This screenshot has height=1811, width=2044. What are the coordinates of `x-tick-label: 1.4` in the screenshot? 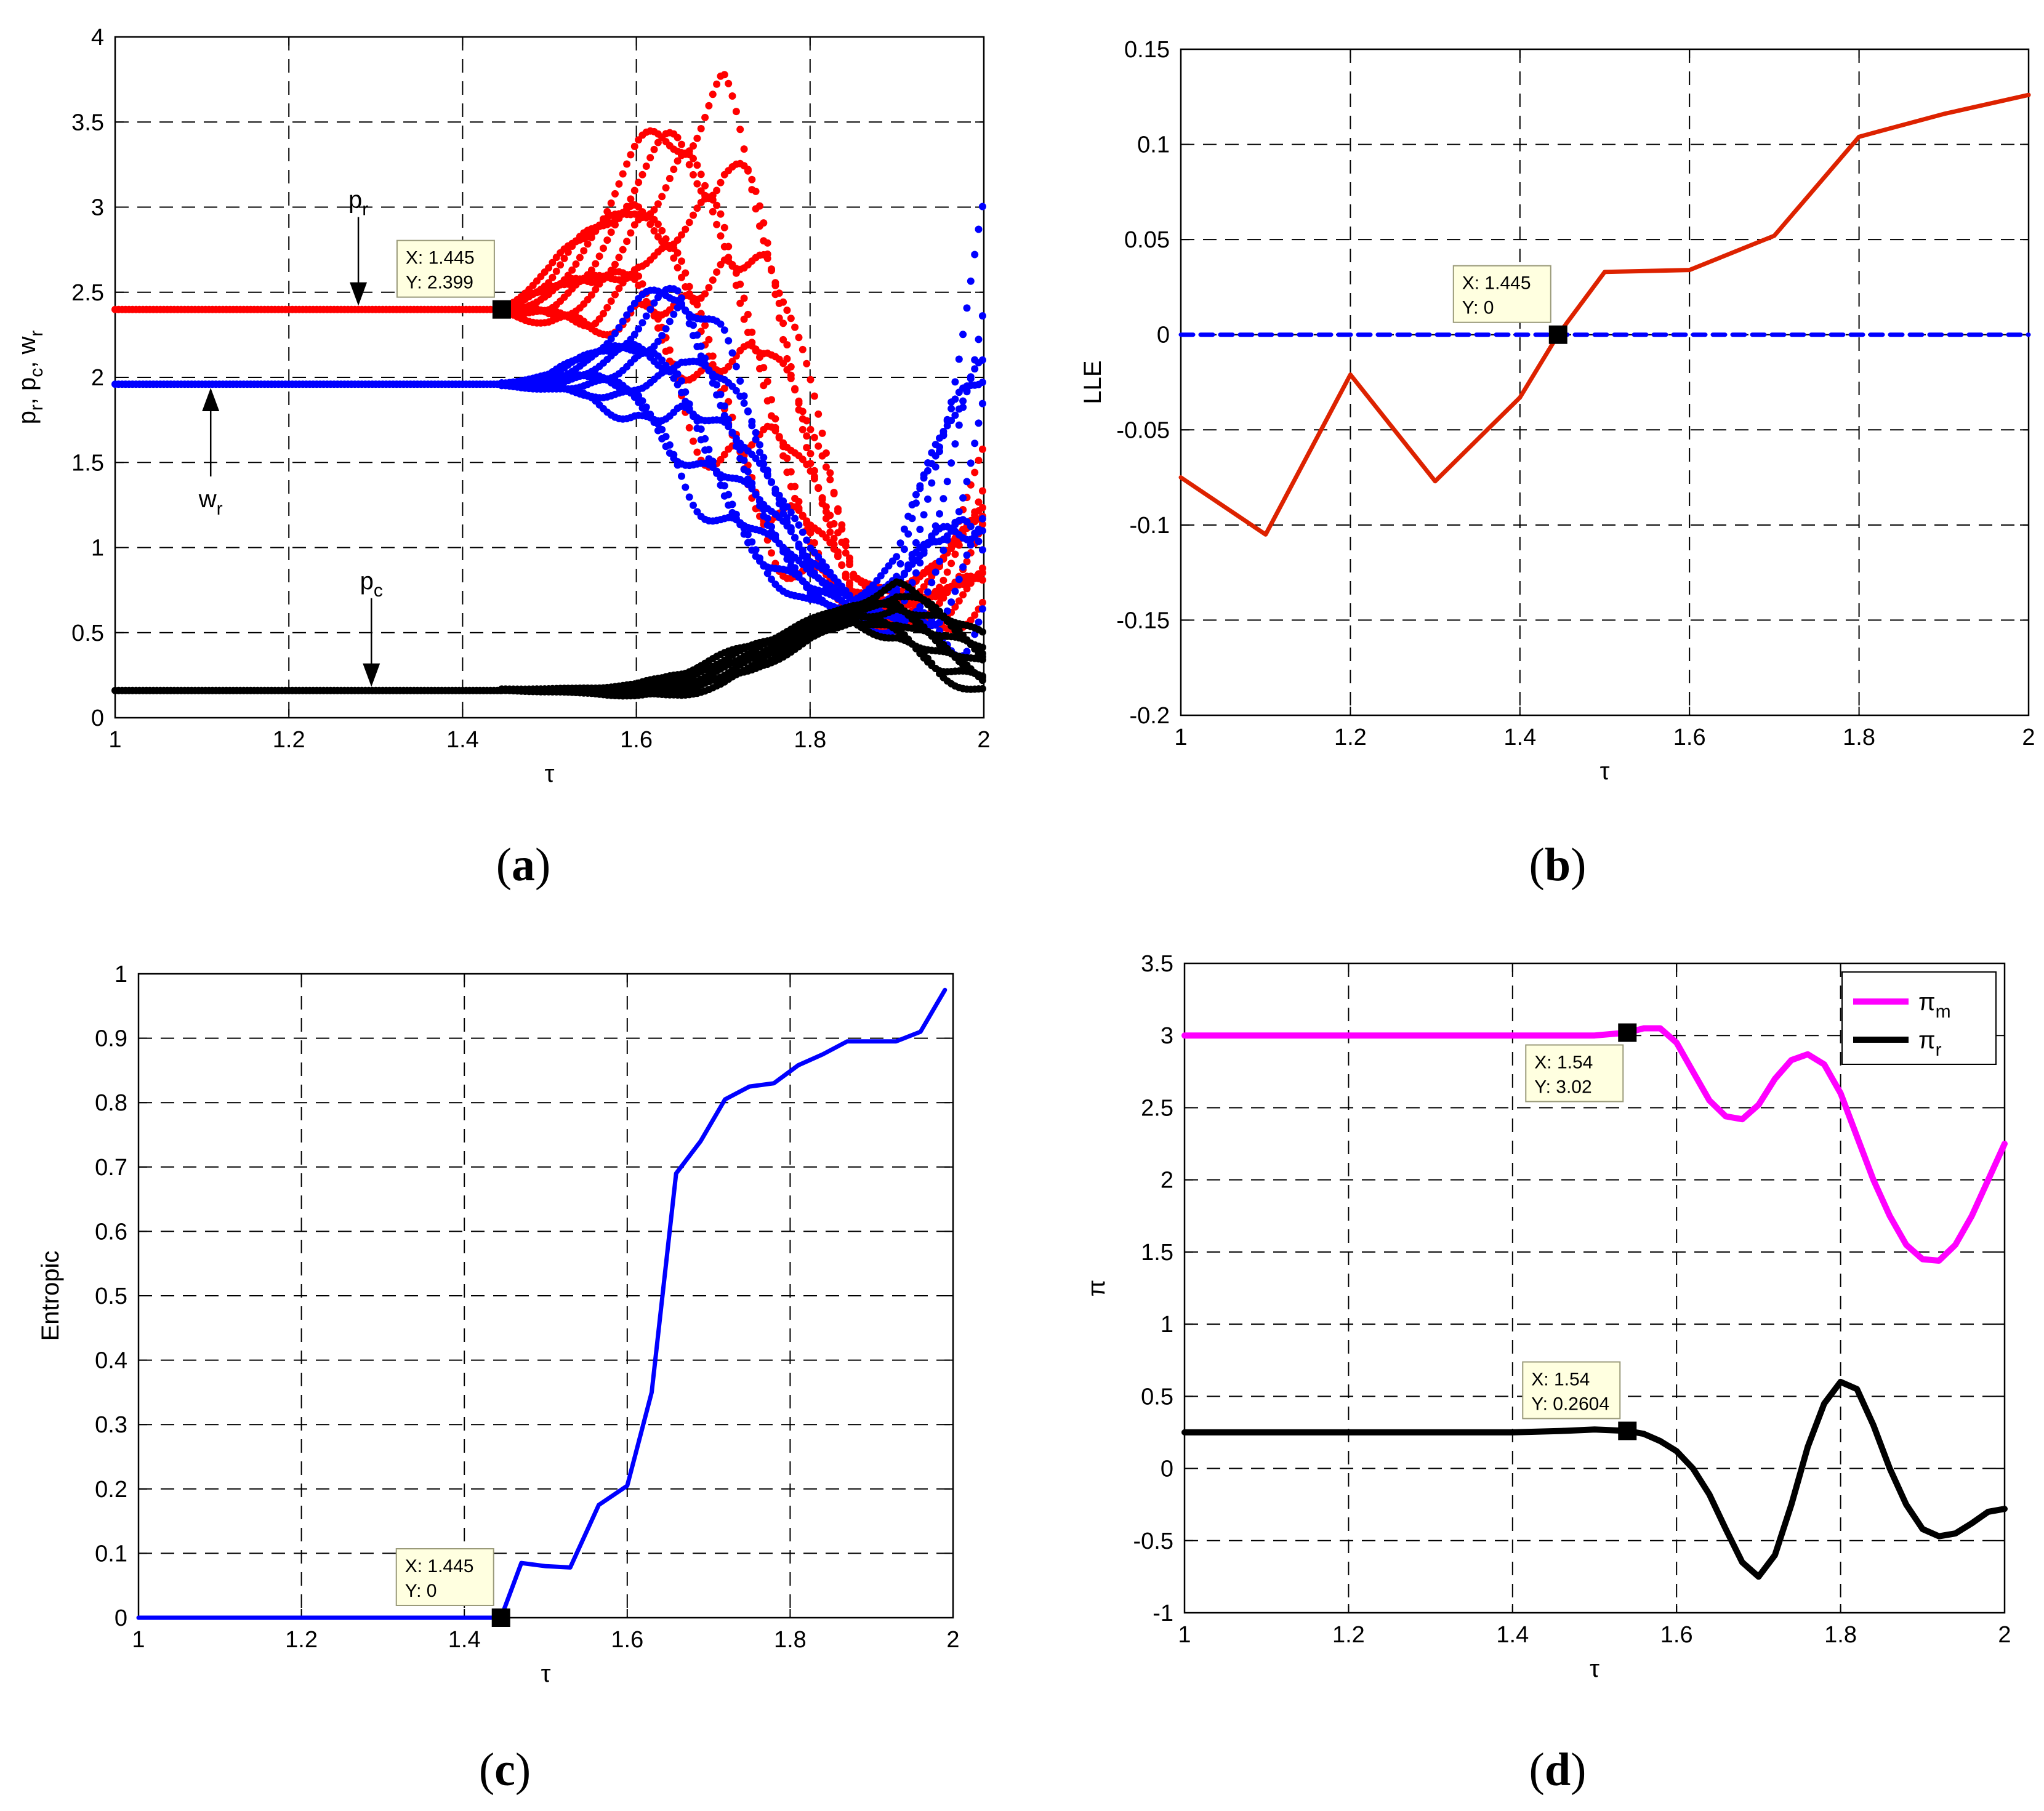 It's located at (1513, 1635).